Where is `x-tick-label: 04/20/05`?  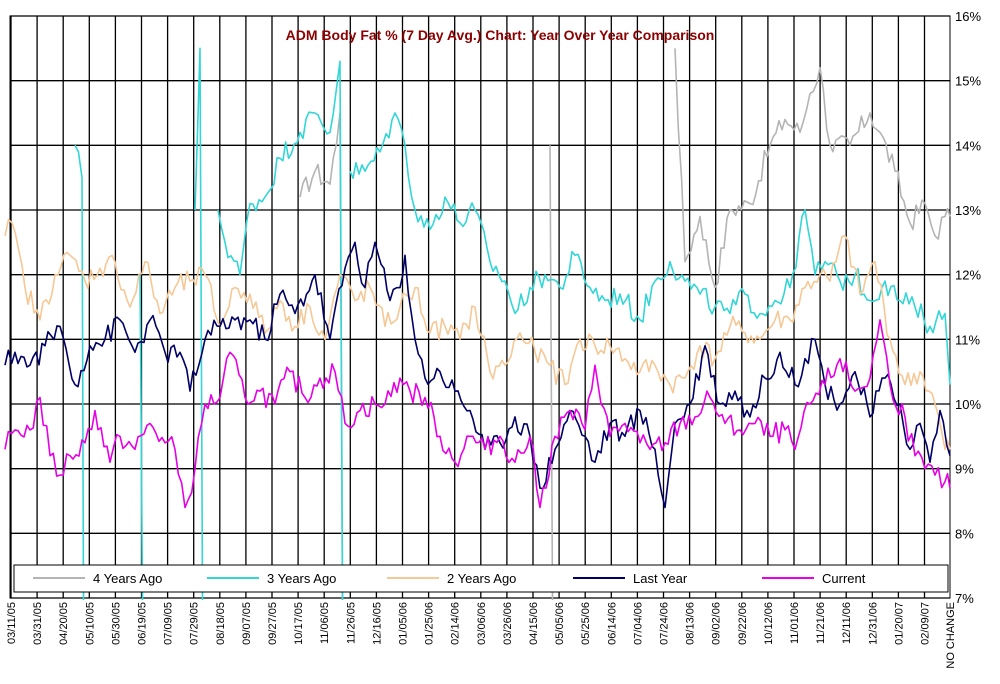
x-tick-label: 04/20/05 is located at coordinates (64, 623).